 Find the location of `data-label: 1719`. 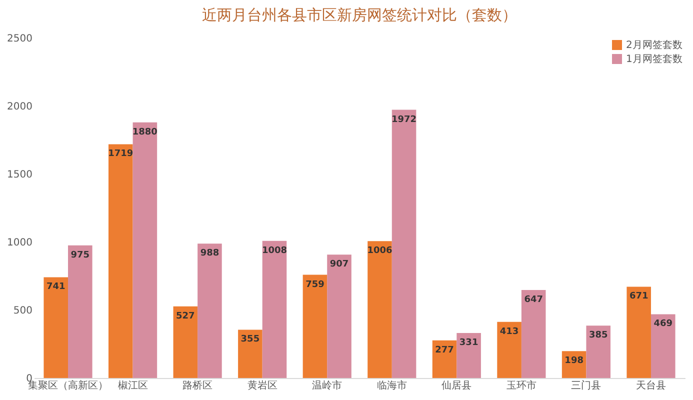

data-label: 1719 is located at coordinates (121, 154).